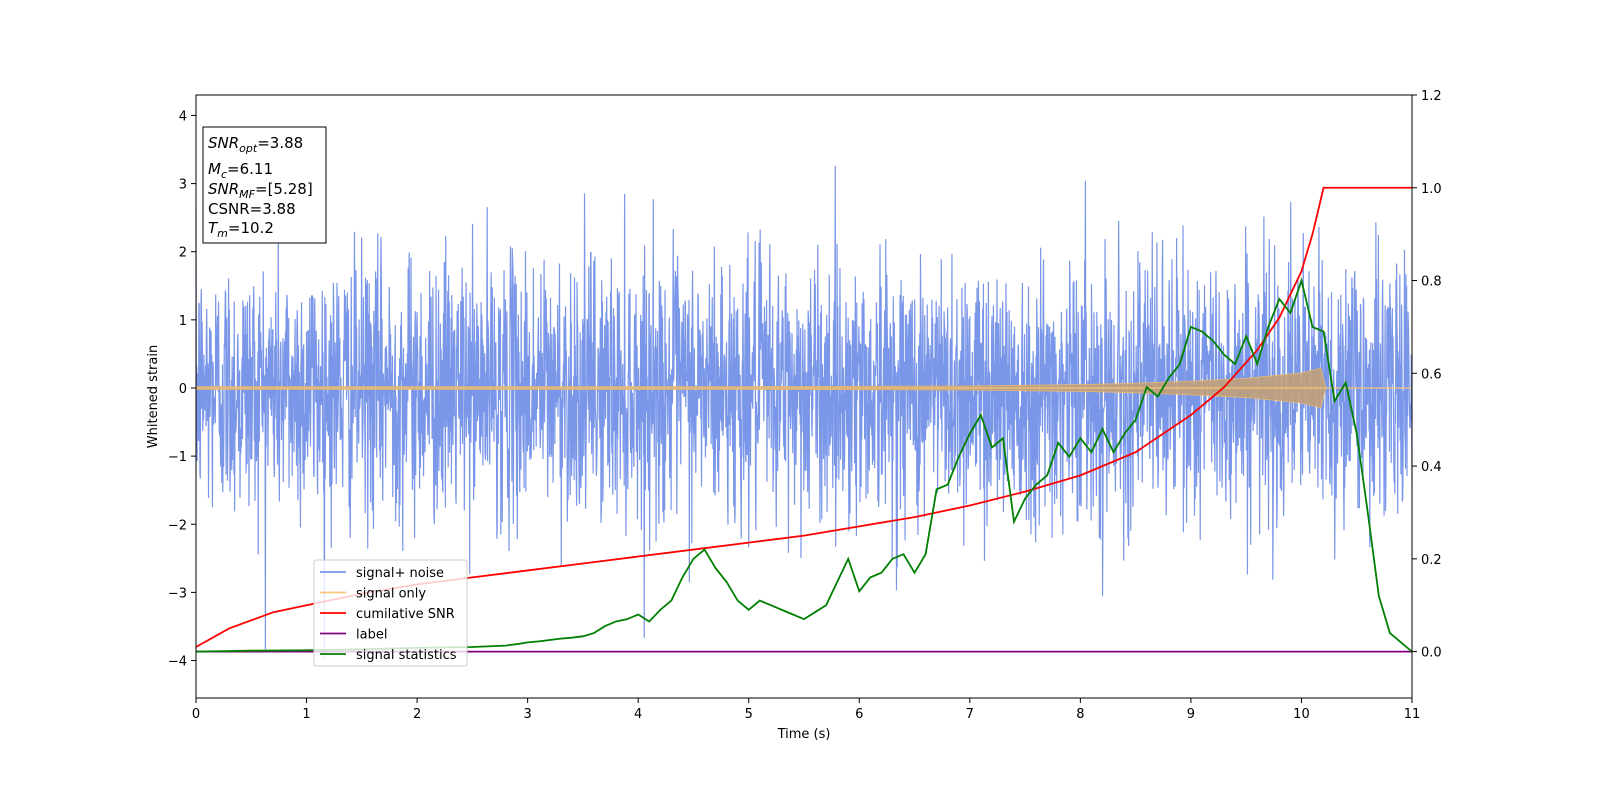  What do you see at coordinates (260, 190) in the screenshot?
I see `info-box-line: SNRMF=[5.28]` at bounding box center [260, 190].